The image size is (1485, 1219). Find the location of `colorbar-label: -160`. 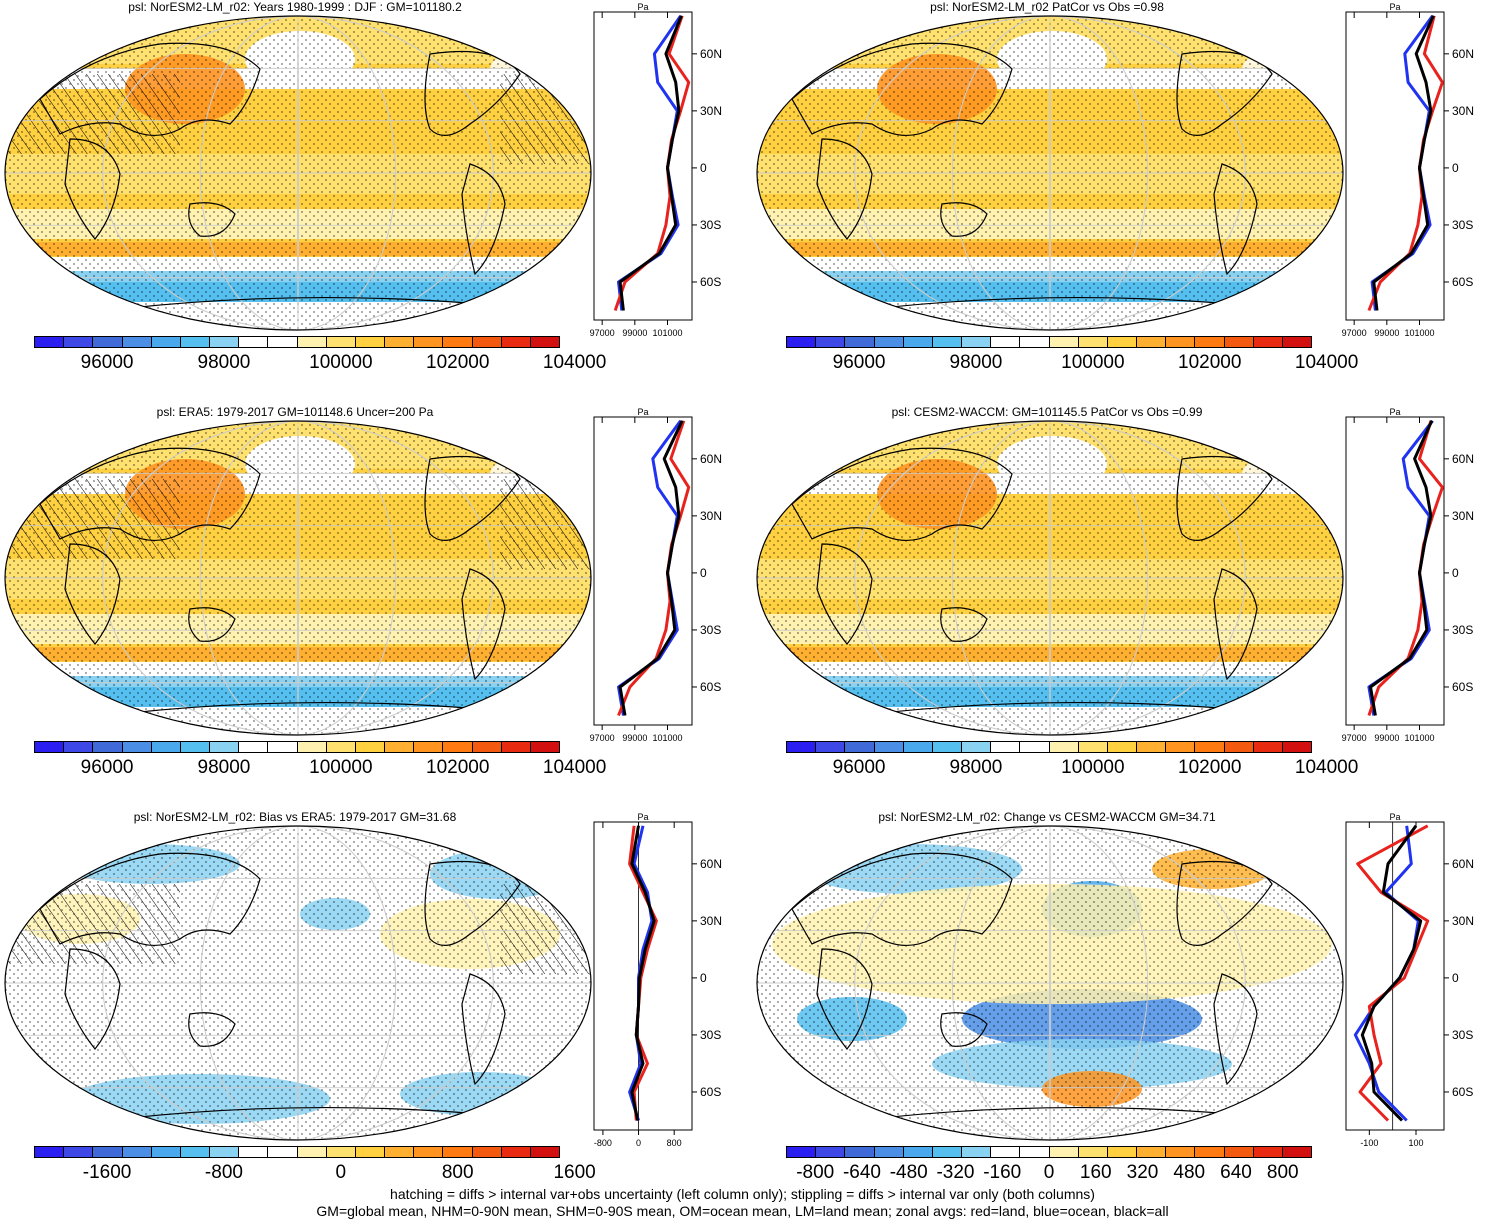

colorbar-label: -160 is located at coordinates (1002, 1172).